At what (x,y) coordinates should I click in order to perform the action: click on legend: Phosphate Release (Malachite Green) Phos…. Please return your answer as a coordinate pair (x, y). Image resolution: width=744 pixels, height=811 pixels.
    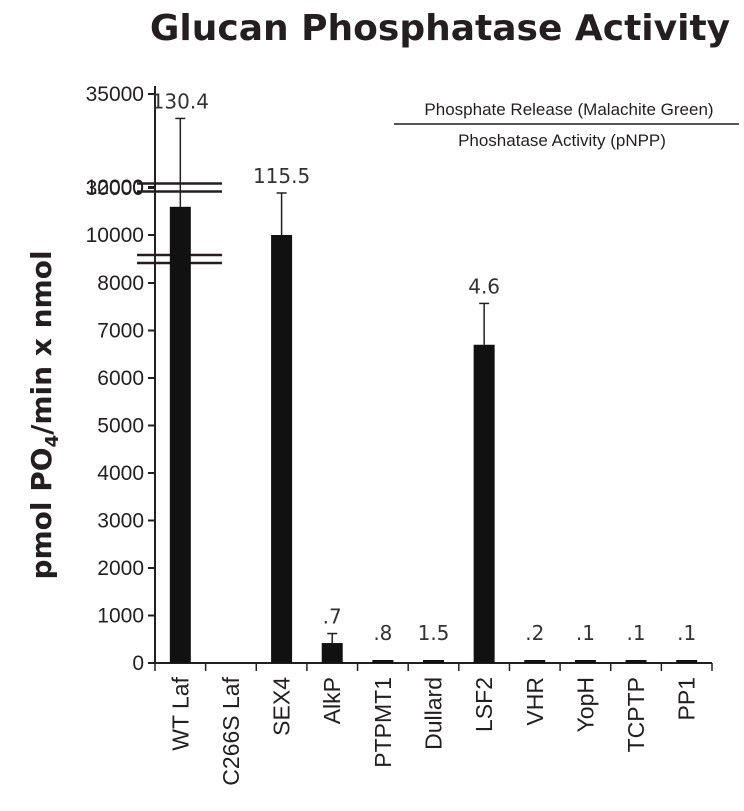
    Looking at the image, I should click on (566, 125).